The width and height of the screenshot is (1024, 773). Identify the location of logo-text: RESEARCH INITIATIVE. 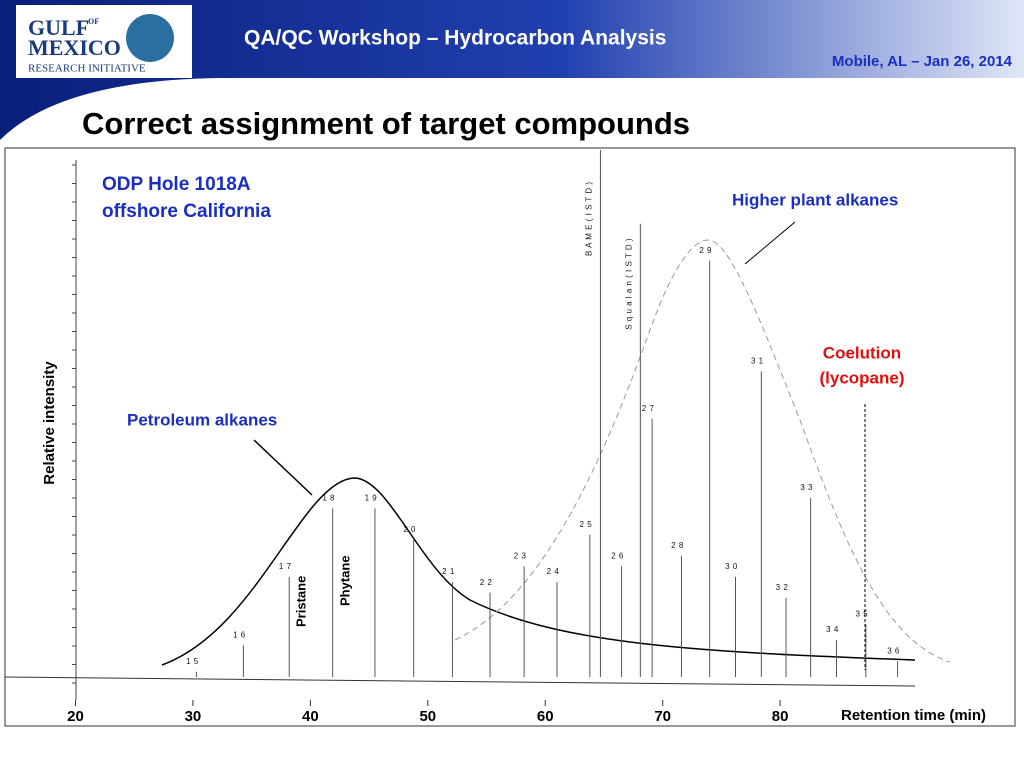
(87, 69).